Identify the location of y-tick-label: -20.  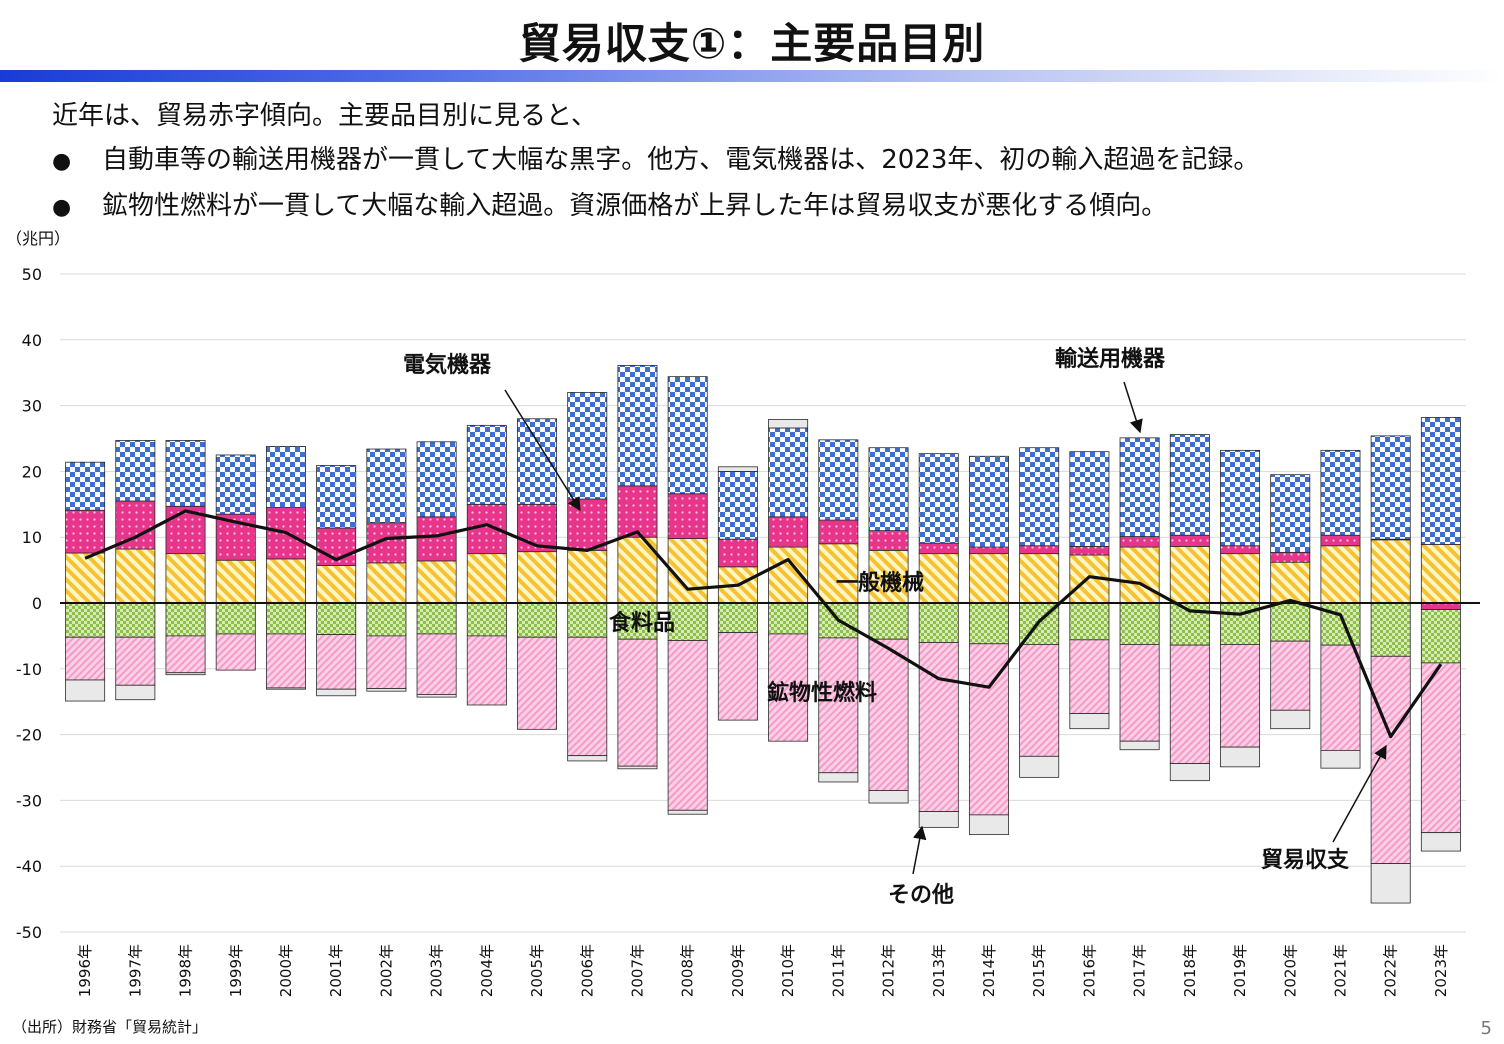
(29, 735).